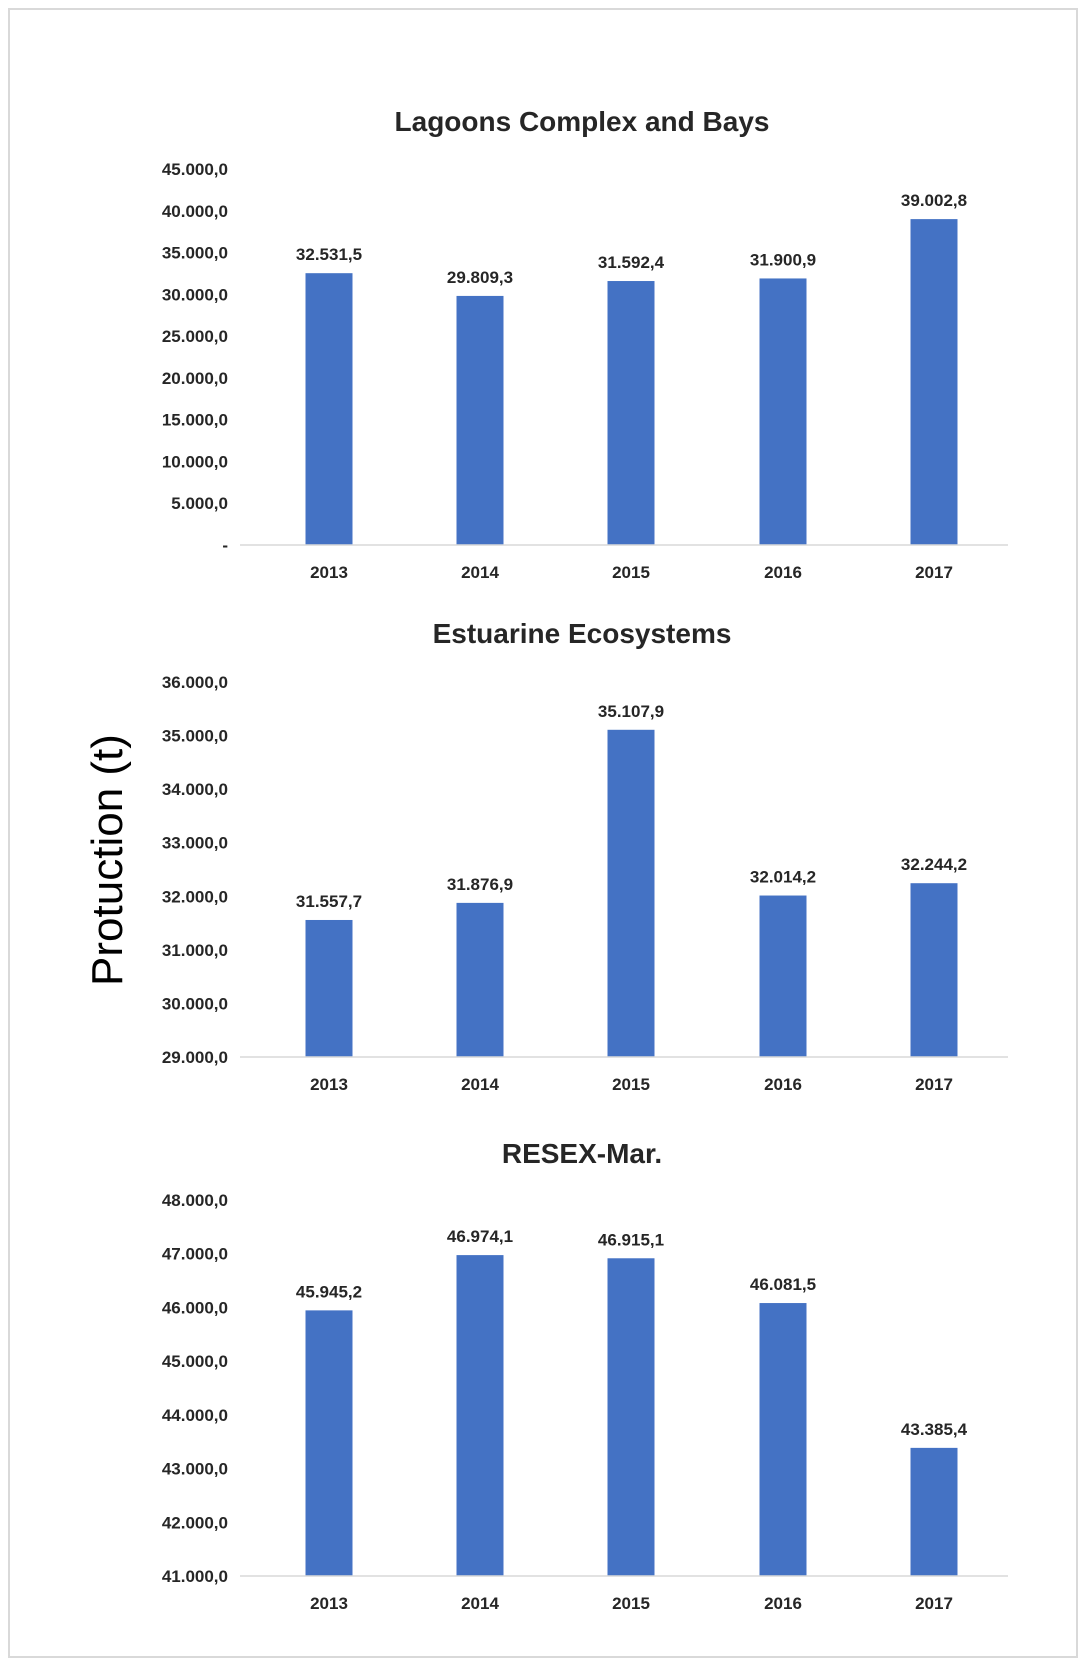 The image size is (1091, 1665). Describe the element at coordinates (783, 411) in the screenshot. I see `chart-1-bar-2016` at that location.